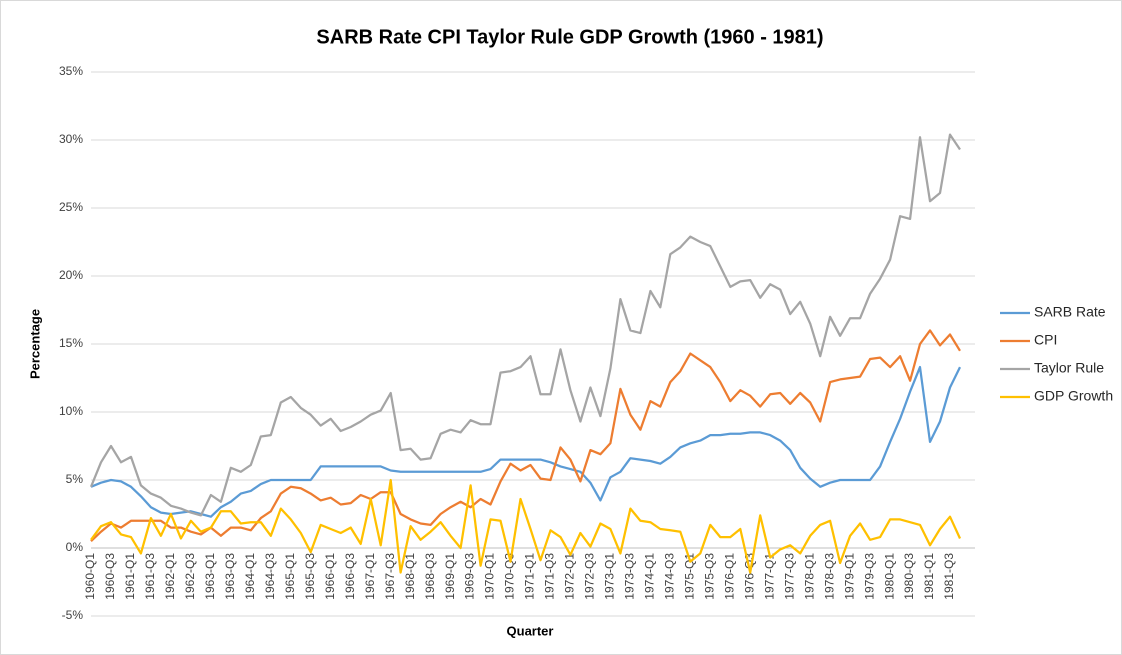  I want to click on x-tick-label: 1978-Q3, so click(829, 576).